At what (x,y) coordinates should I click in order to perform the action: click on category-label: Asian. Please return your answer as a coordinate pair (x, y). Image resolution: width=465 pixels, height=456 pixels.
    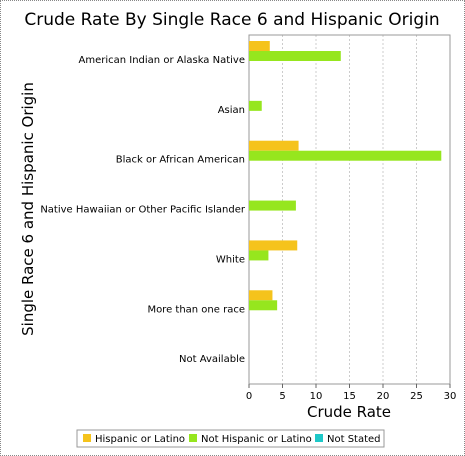
    Looking at the image, I should click on (231, 110).